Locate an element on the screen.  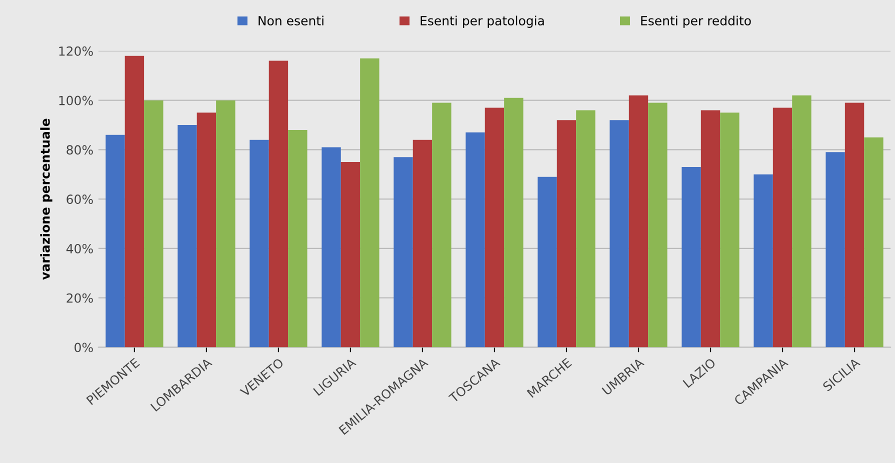
y-tick-label: 100% is located at coordinates (76, 101).